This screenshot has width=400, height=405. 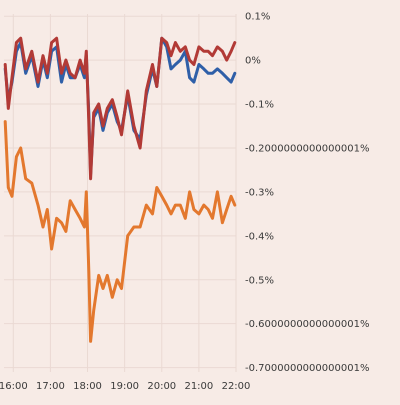 What do you see at coordinates (50, 386) in the screenshot?
I see `x-tick-label: 17:00` at bounding box center [50, 386].